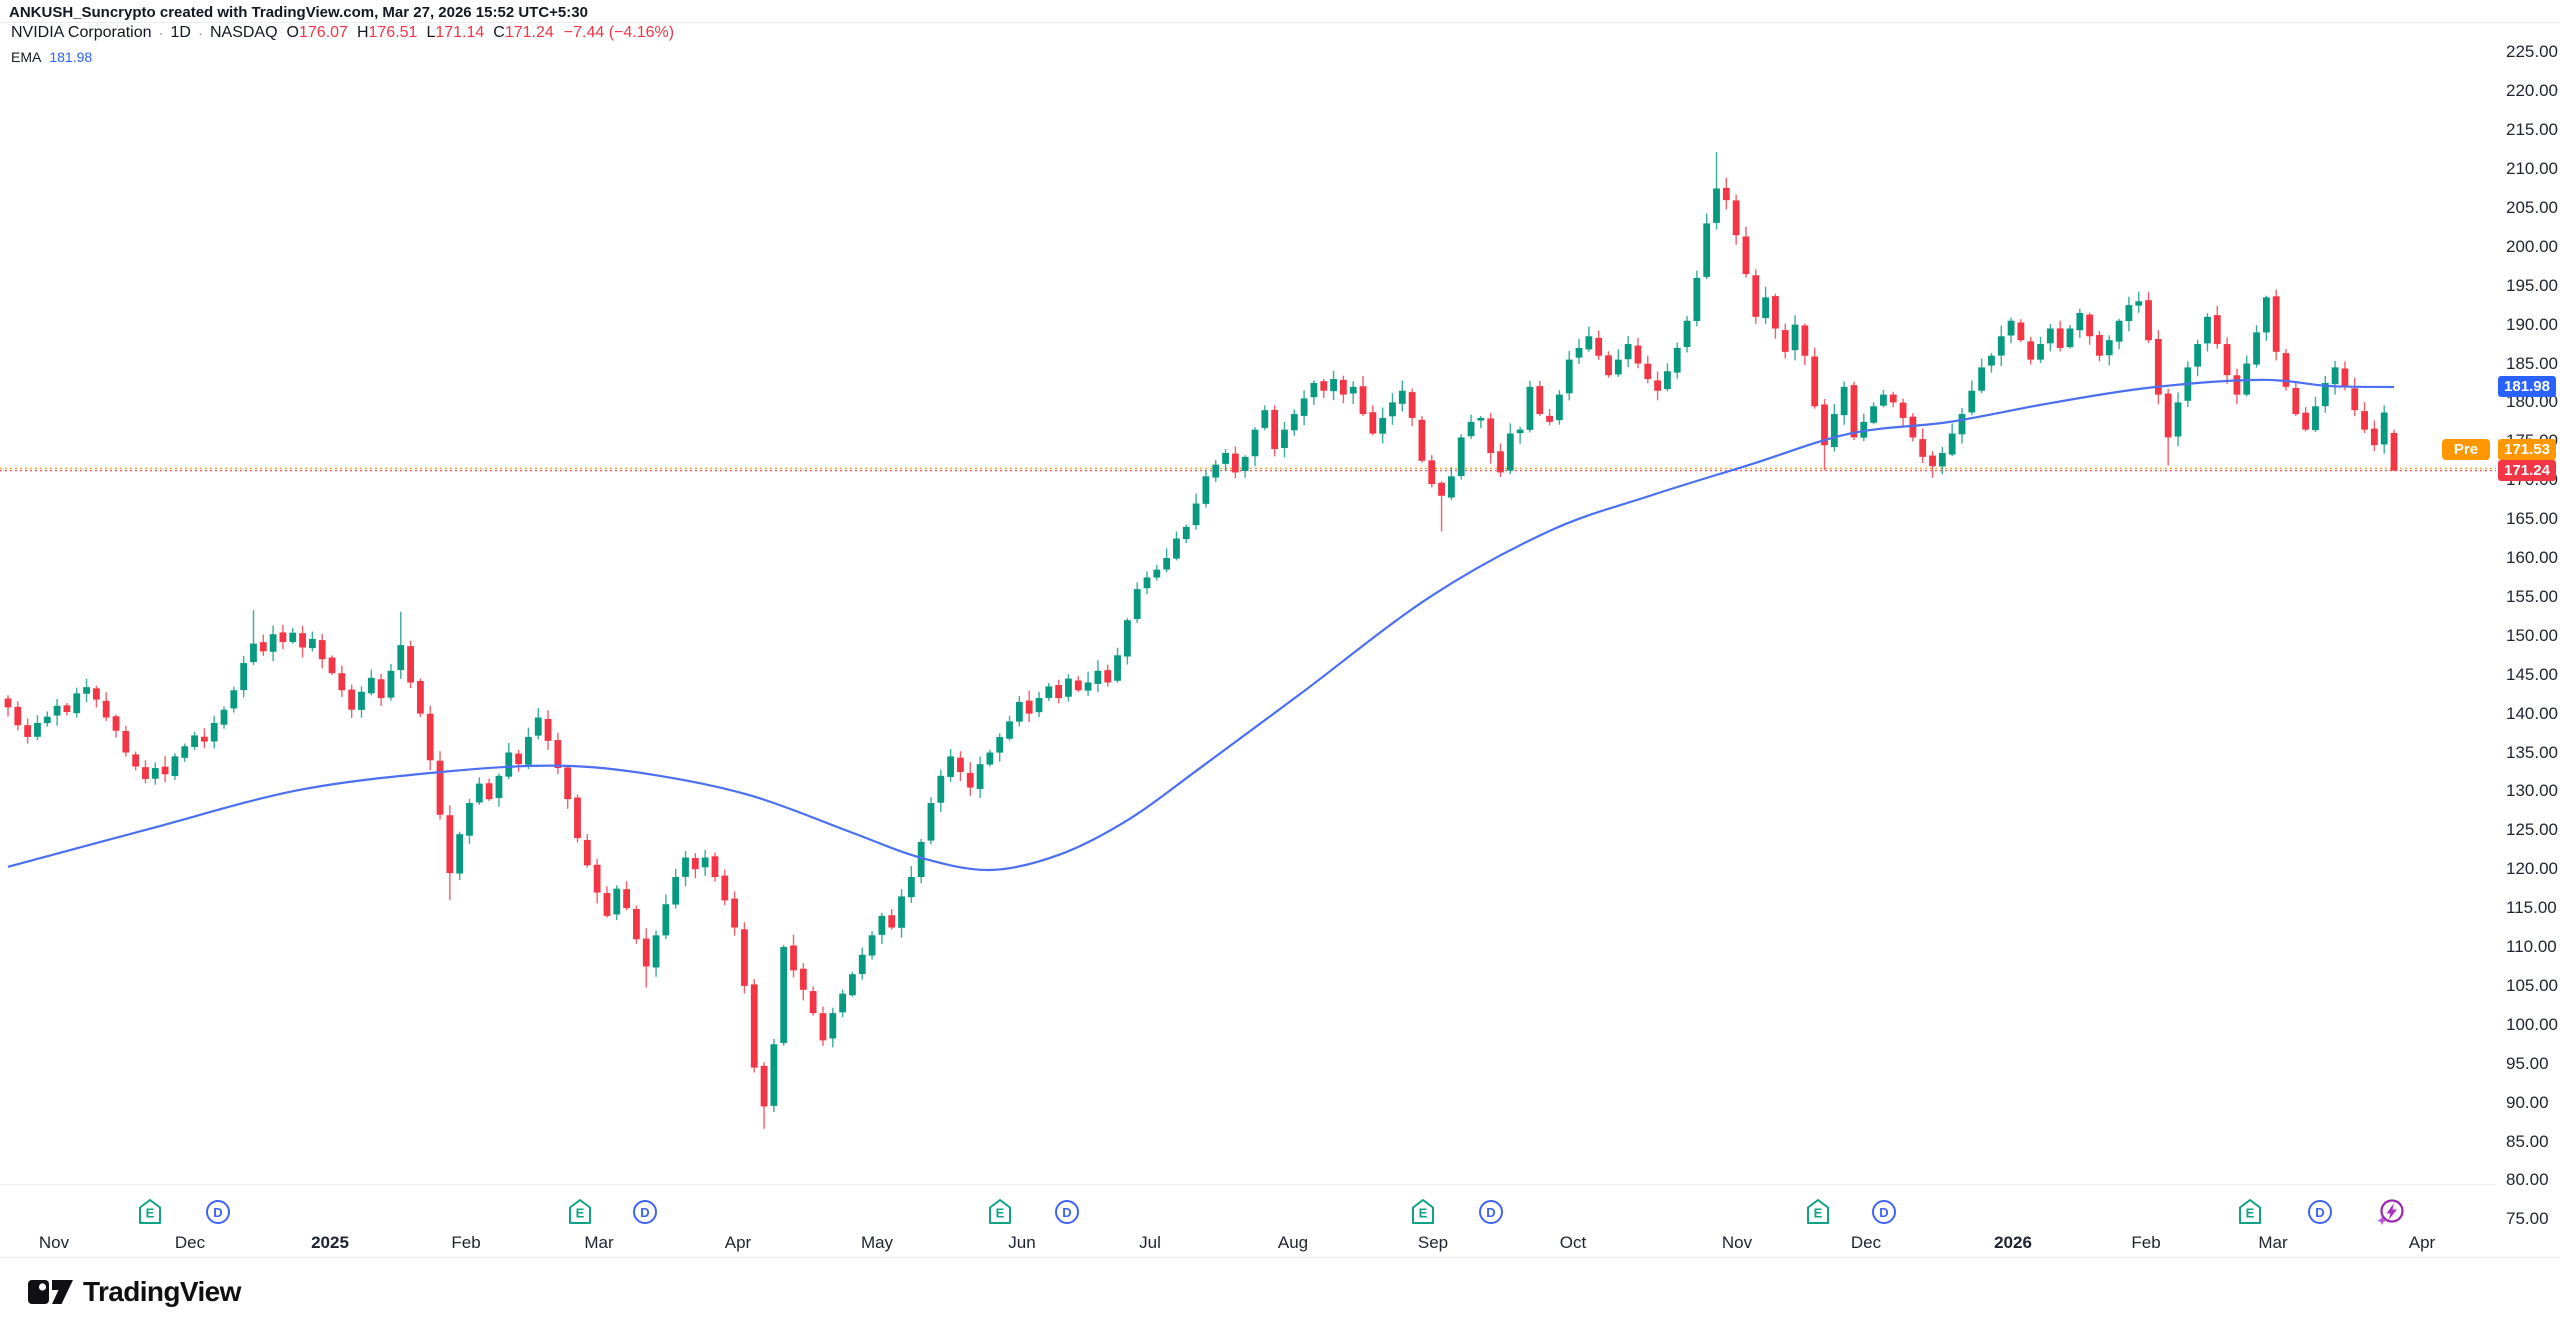 The width and height of the screenshot is (2560, 1327). Describe the element at coordinates (2532, 207) in the screenshot. I see `price-tick-label: 205.00` at that location.